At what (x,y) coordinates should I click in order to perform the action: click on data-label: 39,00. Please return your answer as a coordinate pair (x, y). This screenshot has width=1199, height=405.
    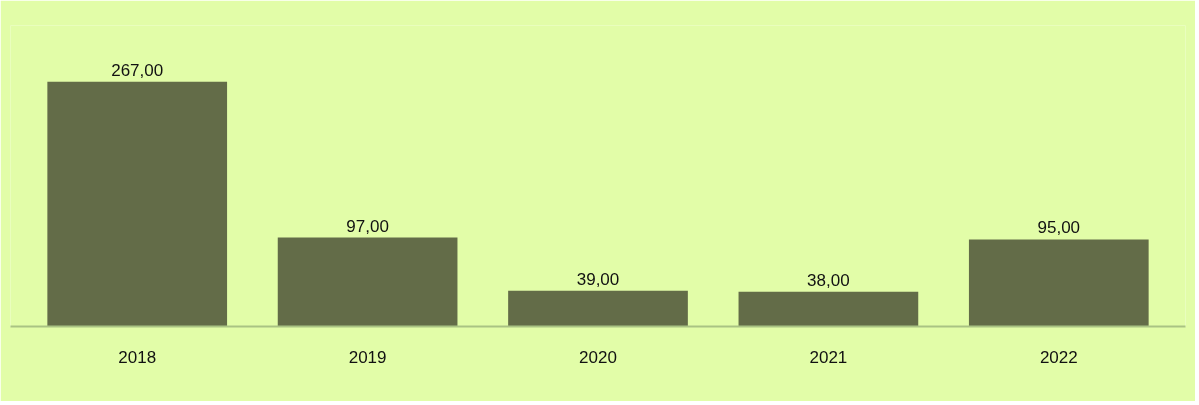
    Looking at the image, I should click on (598, 279).